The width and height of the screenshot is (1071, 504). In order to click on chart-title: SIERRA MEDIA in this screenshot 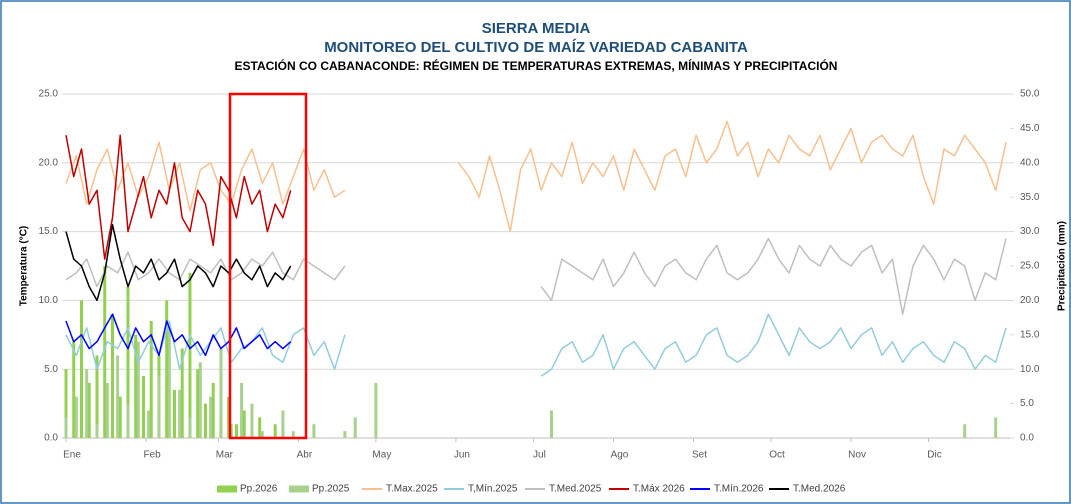, I will do `click(536, 28)`.